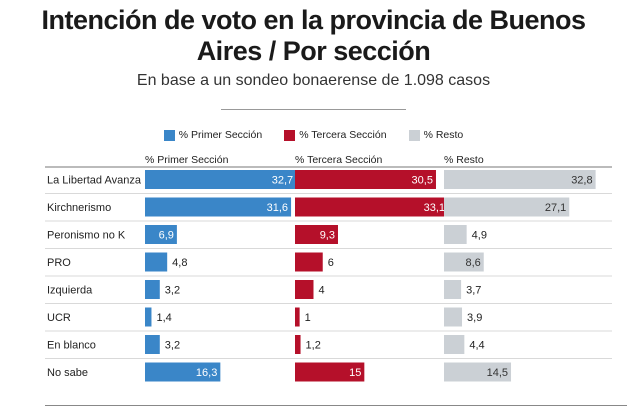 The height and width of the screenshot is (409, 627). I want to click on value-label-resto: 3,7, so click(473, 291).